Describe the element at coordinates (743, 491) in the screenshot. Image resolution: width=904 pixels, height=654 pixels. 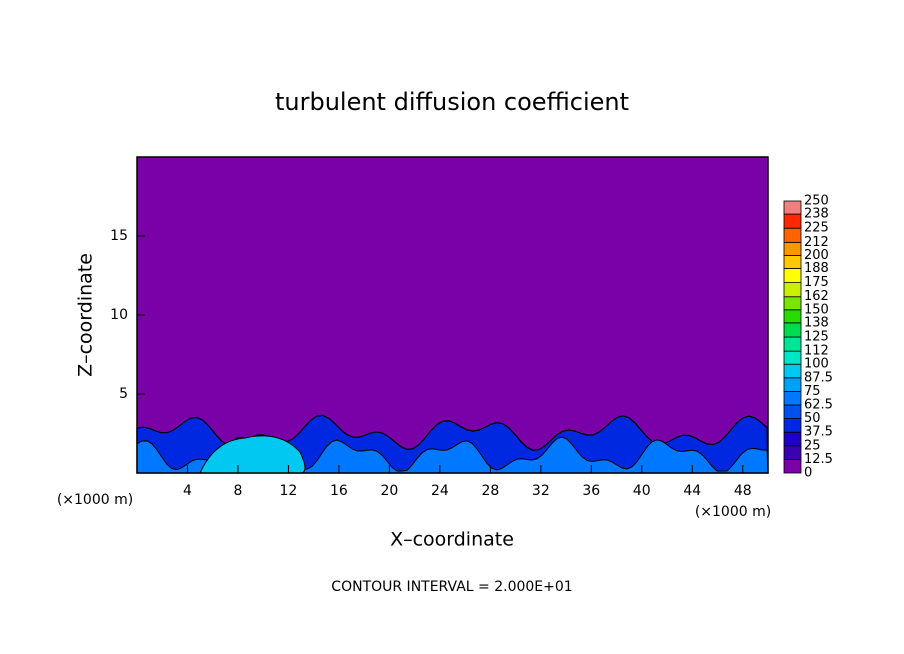
I see `x-tick-label: 48` at that location.